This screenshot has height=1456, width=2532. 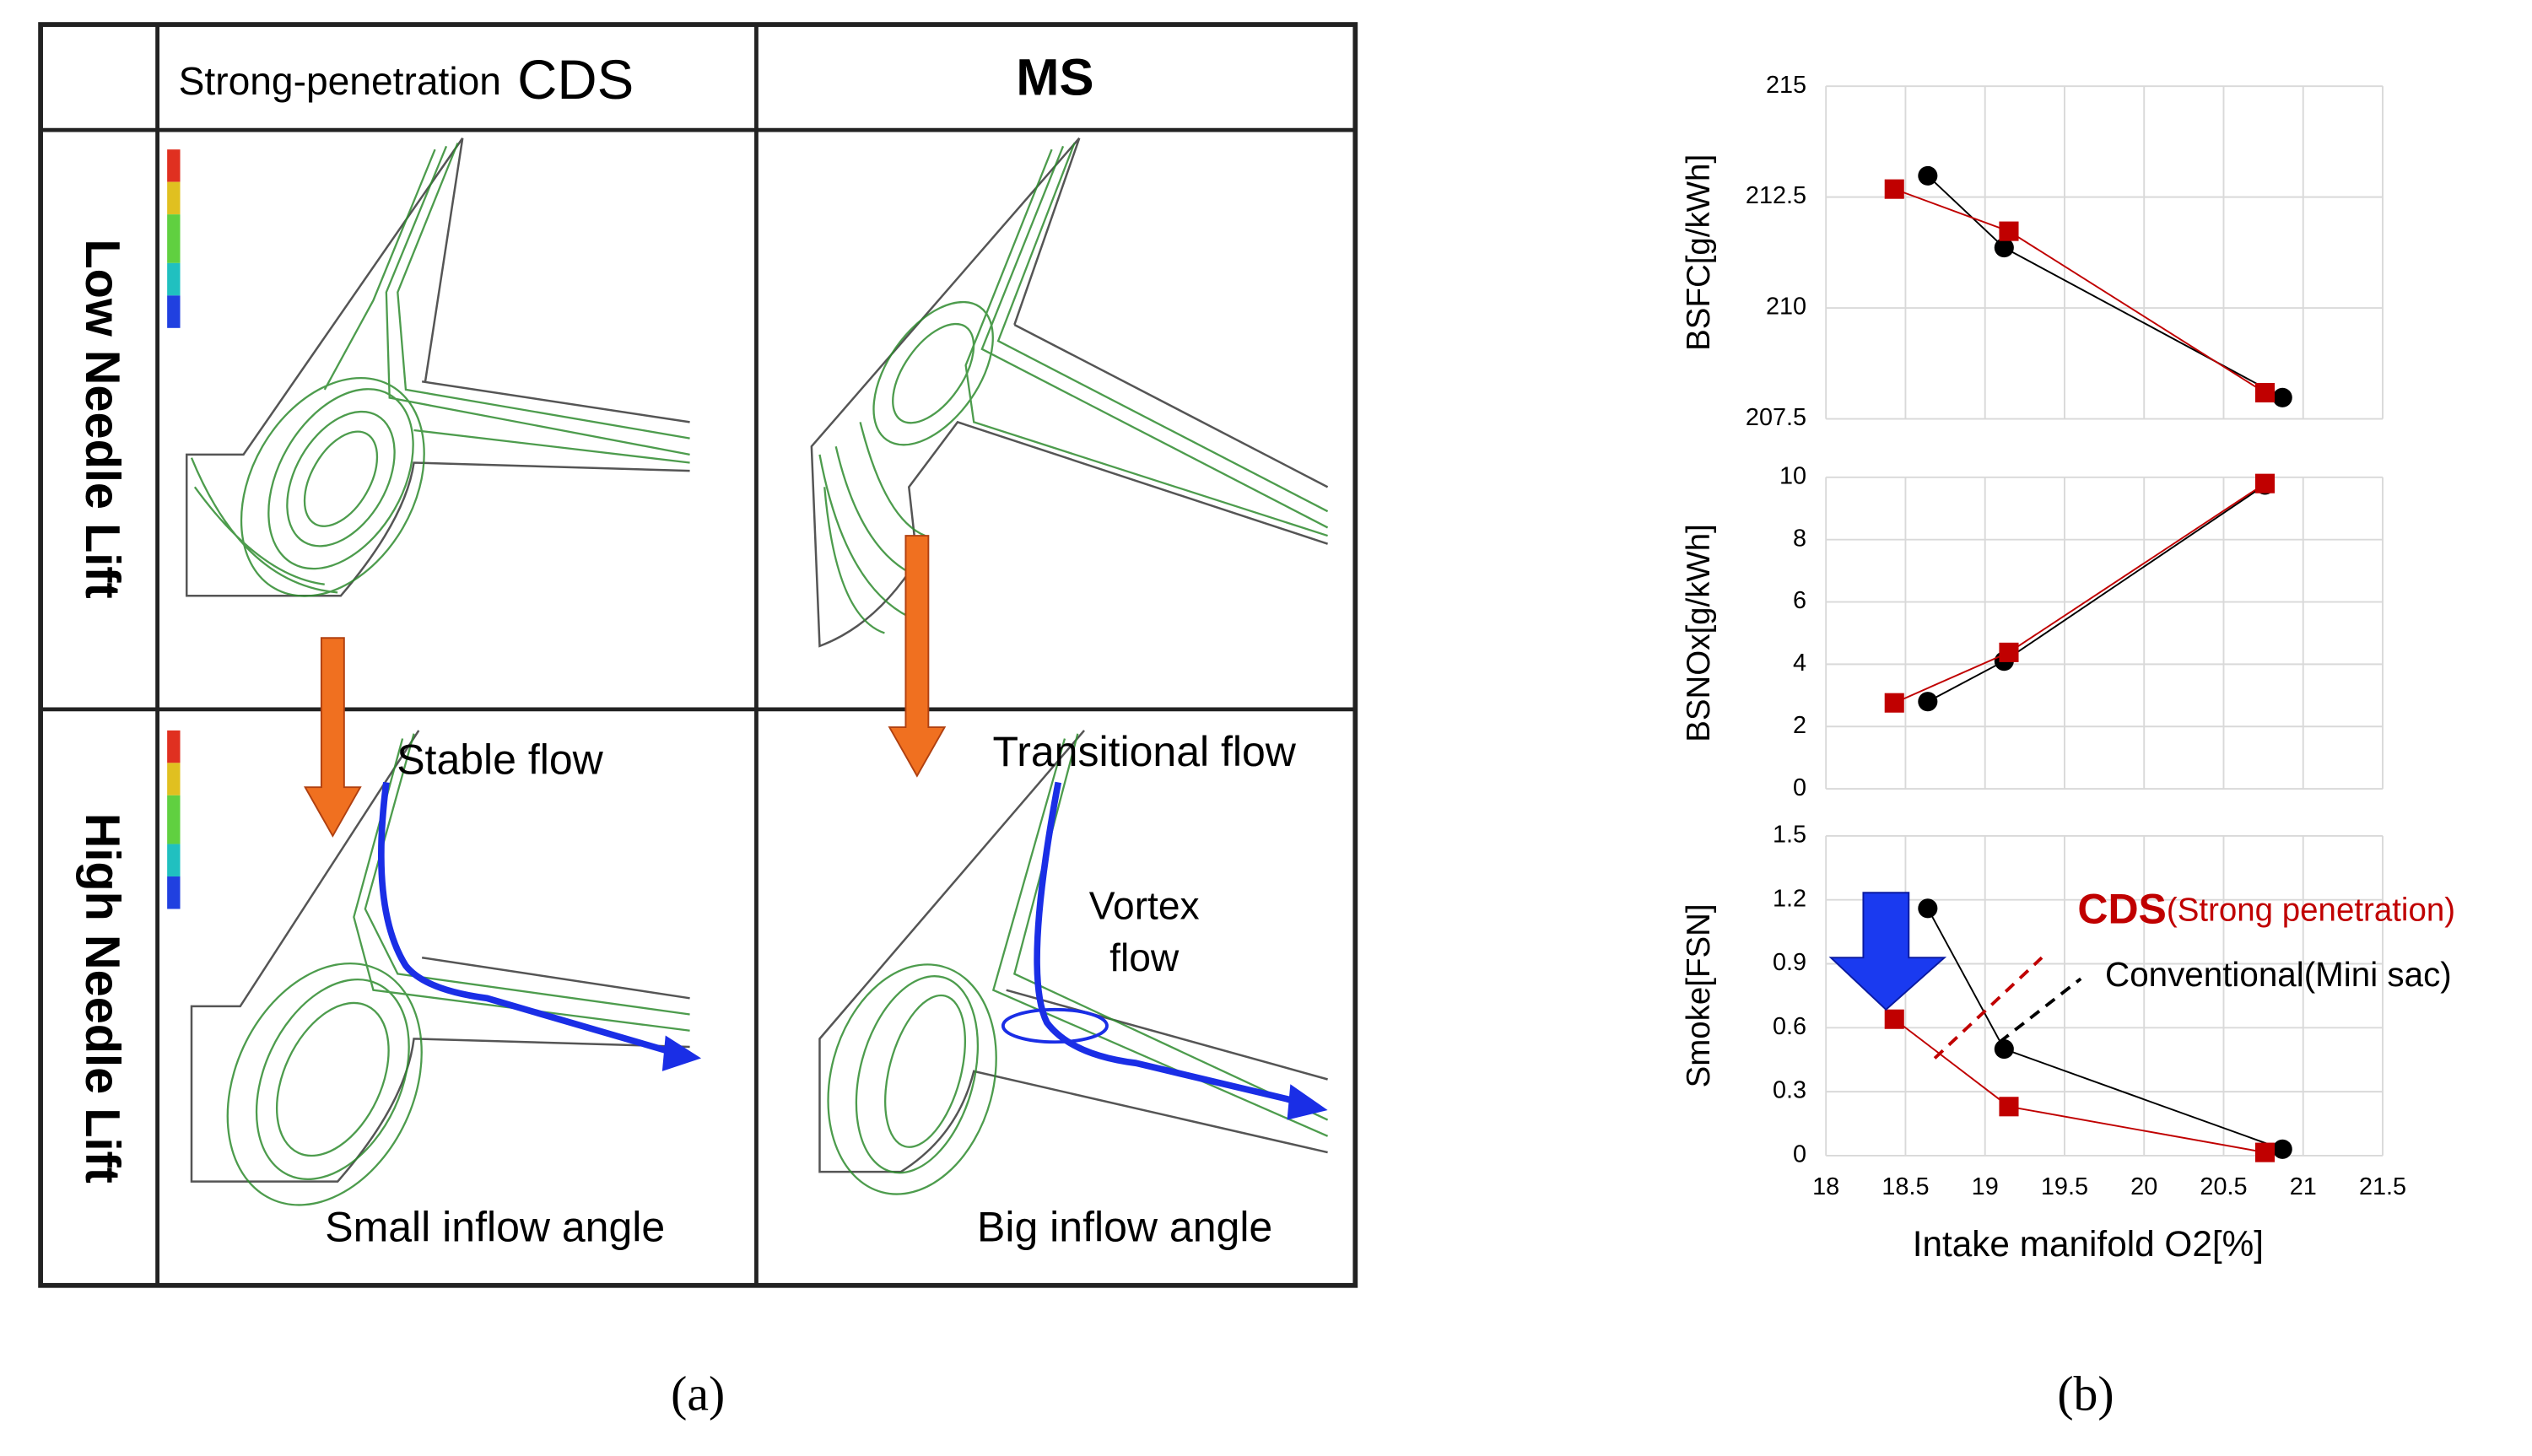 What do you see at coordinates (698, 1394) in the screenshot?
I see `caption: (a)` at bounding box center [698, 1394].